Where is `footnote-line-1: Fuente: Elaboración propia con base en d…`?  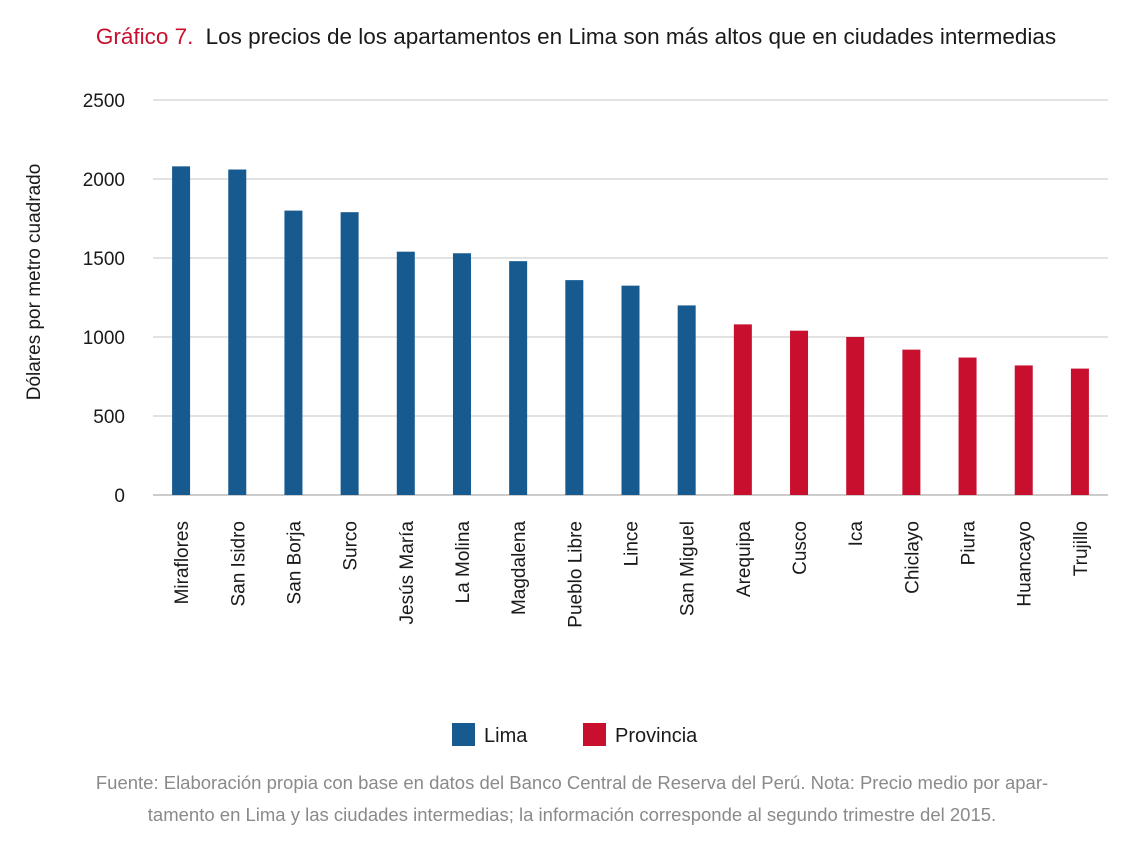
footnote-line-1: Fuente: Elaboración propia con base en d… is located at coordinates (572, 782).